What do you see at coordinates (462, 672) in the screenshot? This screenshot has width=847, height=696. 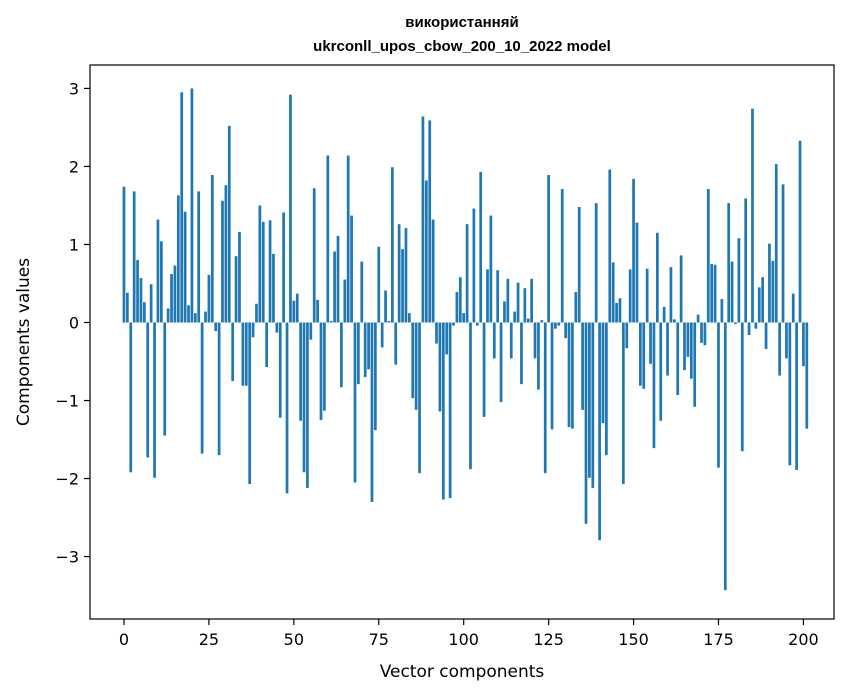 I see `x-axis-label: Vector components` at bounding box center [462, 672].